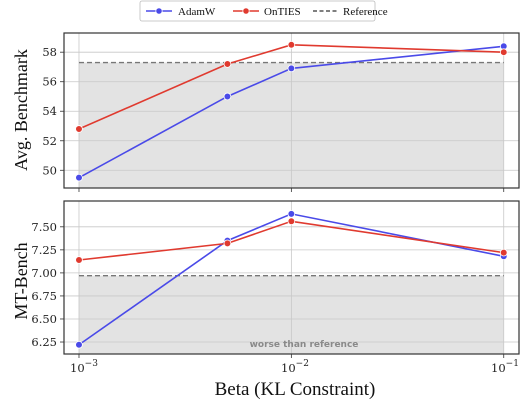  Describe the element at coordinates (505, 367) in the screenshot. I see `x-tick-label-1e-1: 10⁻¹` at that location.